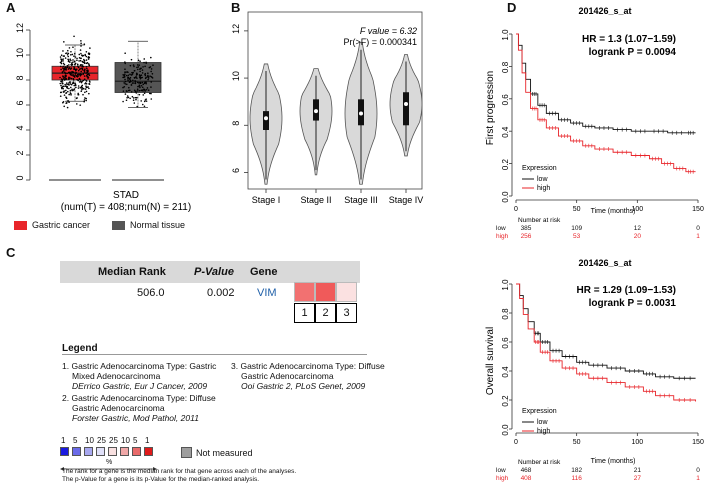 This screenshot has width=709, height=488. Describe the element at coordinates (698, 228) in the screenshot. I see `km-risk-value-low: 0` at that location.